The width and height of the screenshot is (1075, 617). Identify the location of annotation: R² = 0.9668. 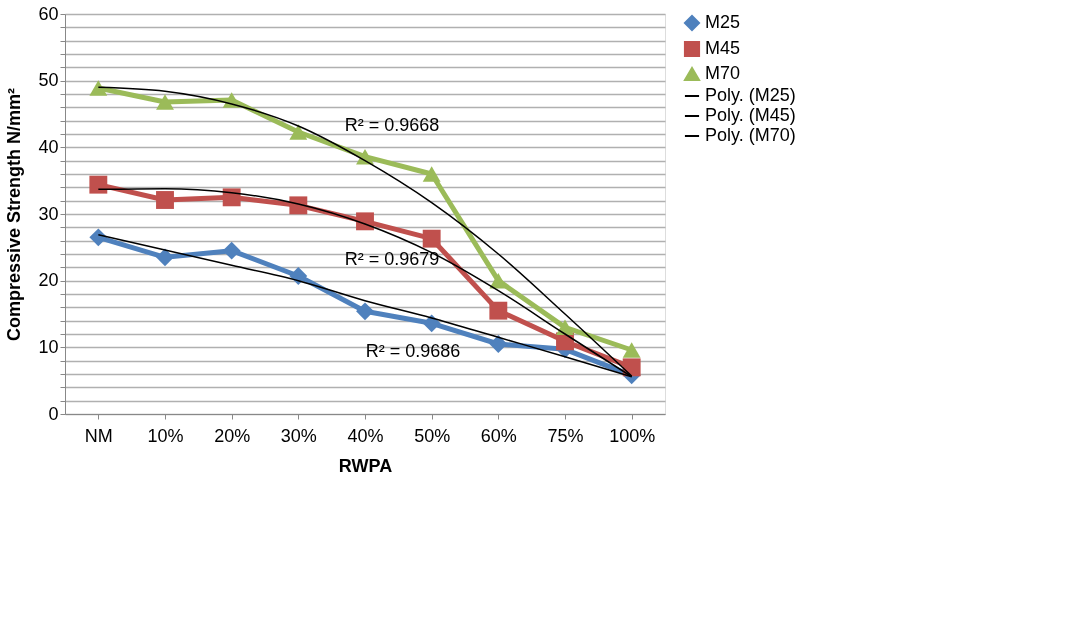
(392, 125).